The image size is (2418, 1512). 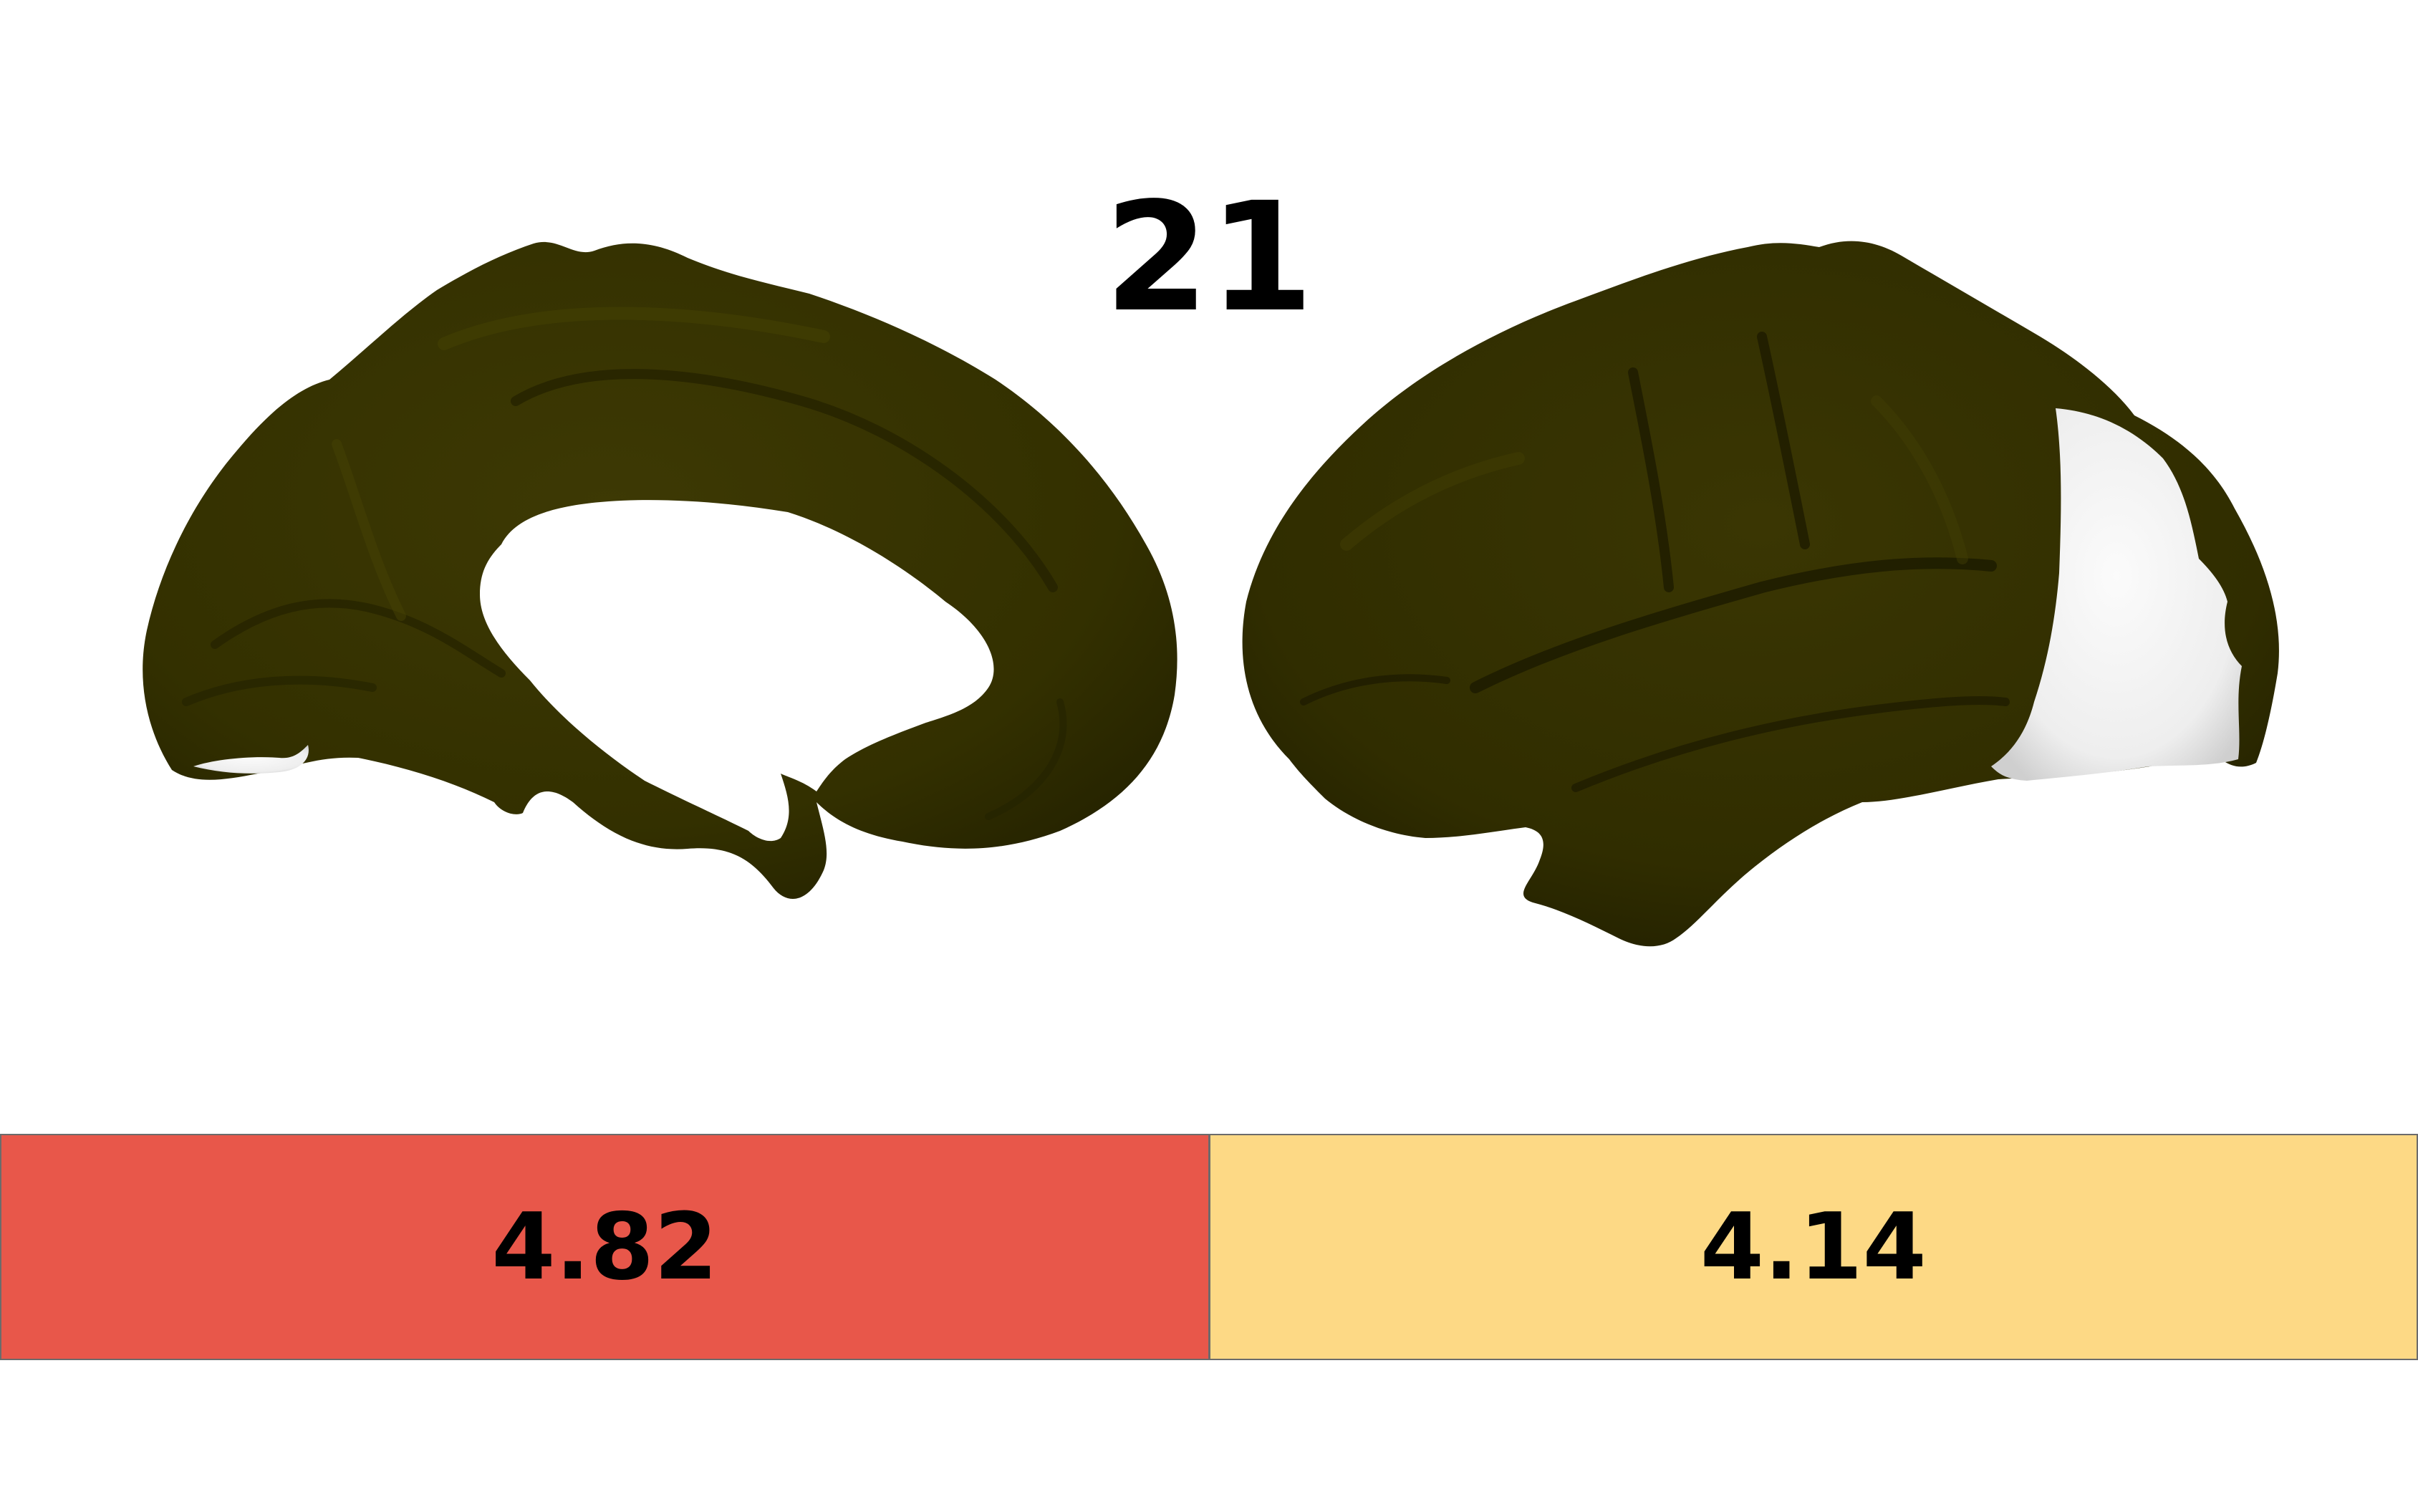 What do you see at coordinates (605, 1247) in the screenshot?
I see `value-cell-left: 4.82` at bounding box center [605, 1247].